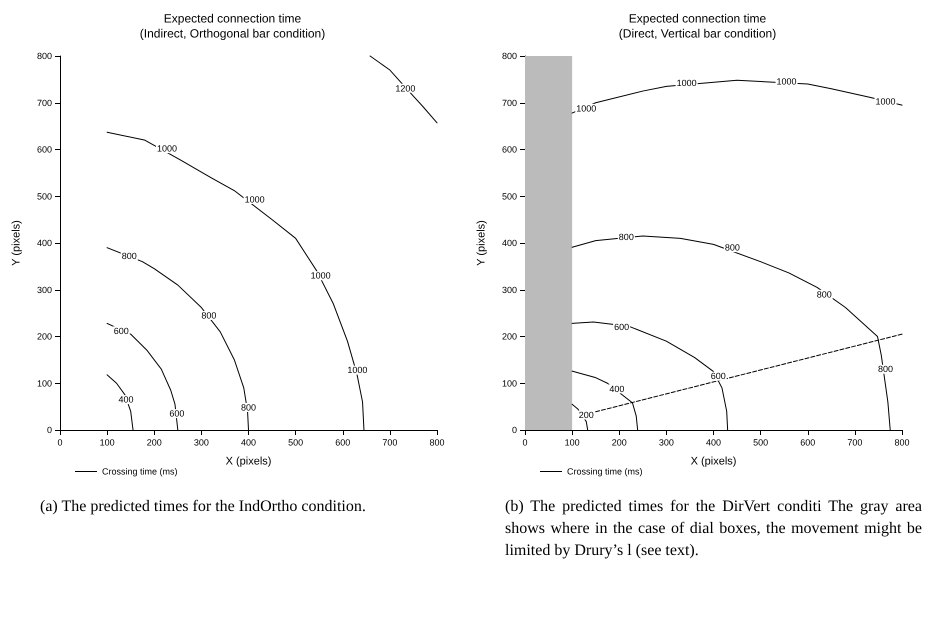 The height and width of the screenshot is (622, 930). What do you see at coordinates (697, 26) in the screenshot?
I see `chart-title: Expected connection time (Direct, Vertical bar condition)` at bounding box center [697, 26].